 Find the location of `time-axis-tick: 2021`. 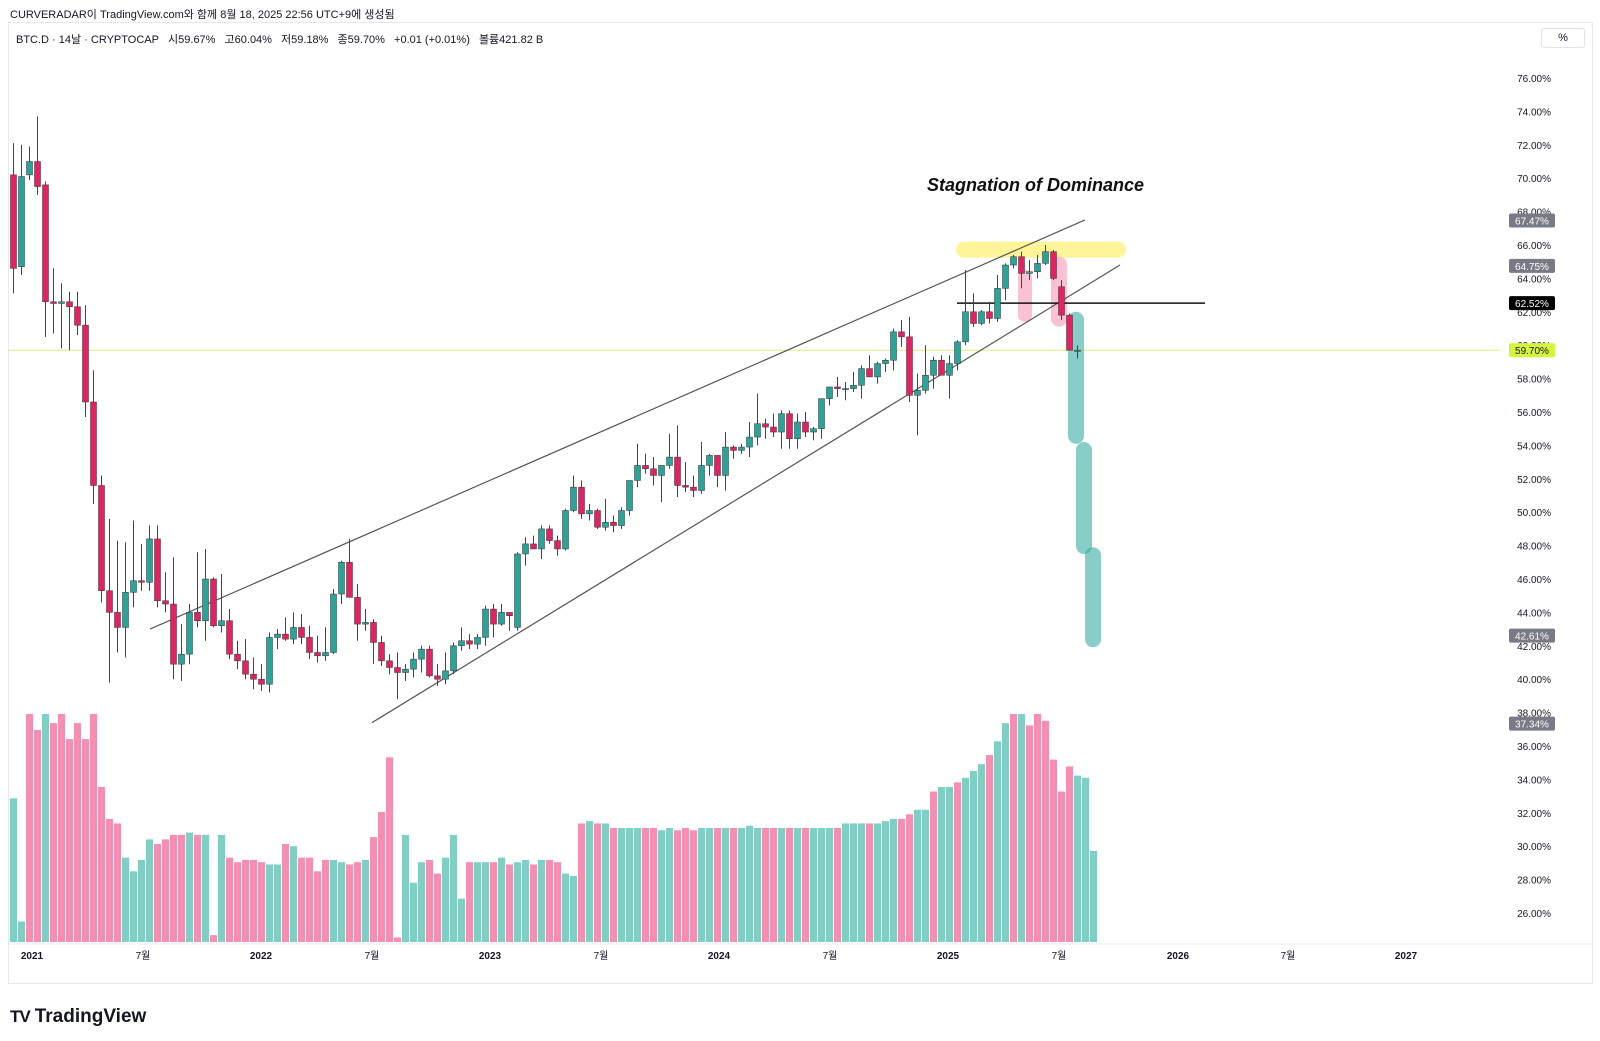

time-axis-tick: 2021 is located at coordinates (32, 956).